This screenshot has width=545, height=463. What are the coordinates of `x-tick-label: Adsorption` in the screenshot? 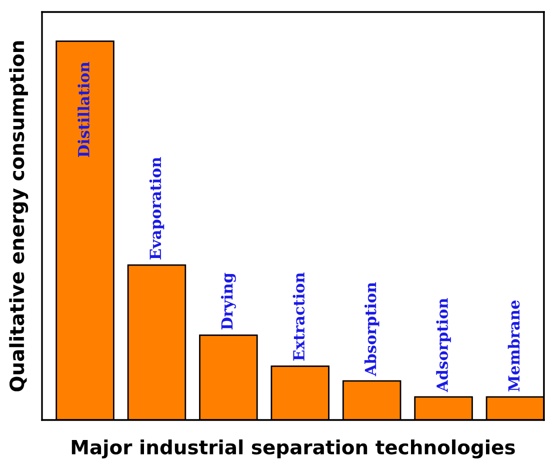 It's located at (443, 345).